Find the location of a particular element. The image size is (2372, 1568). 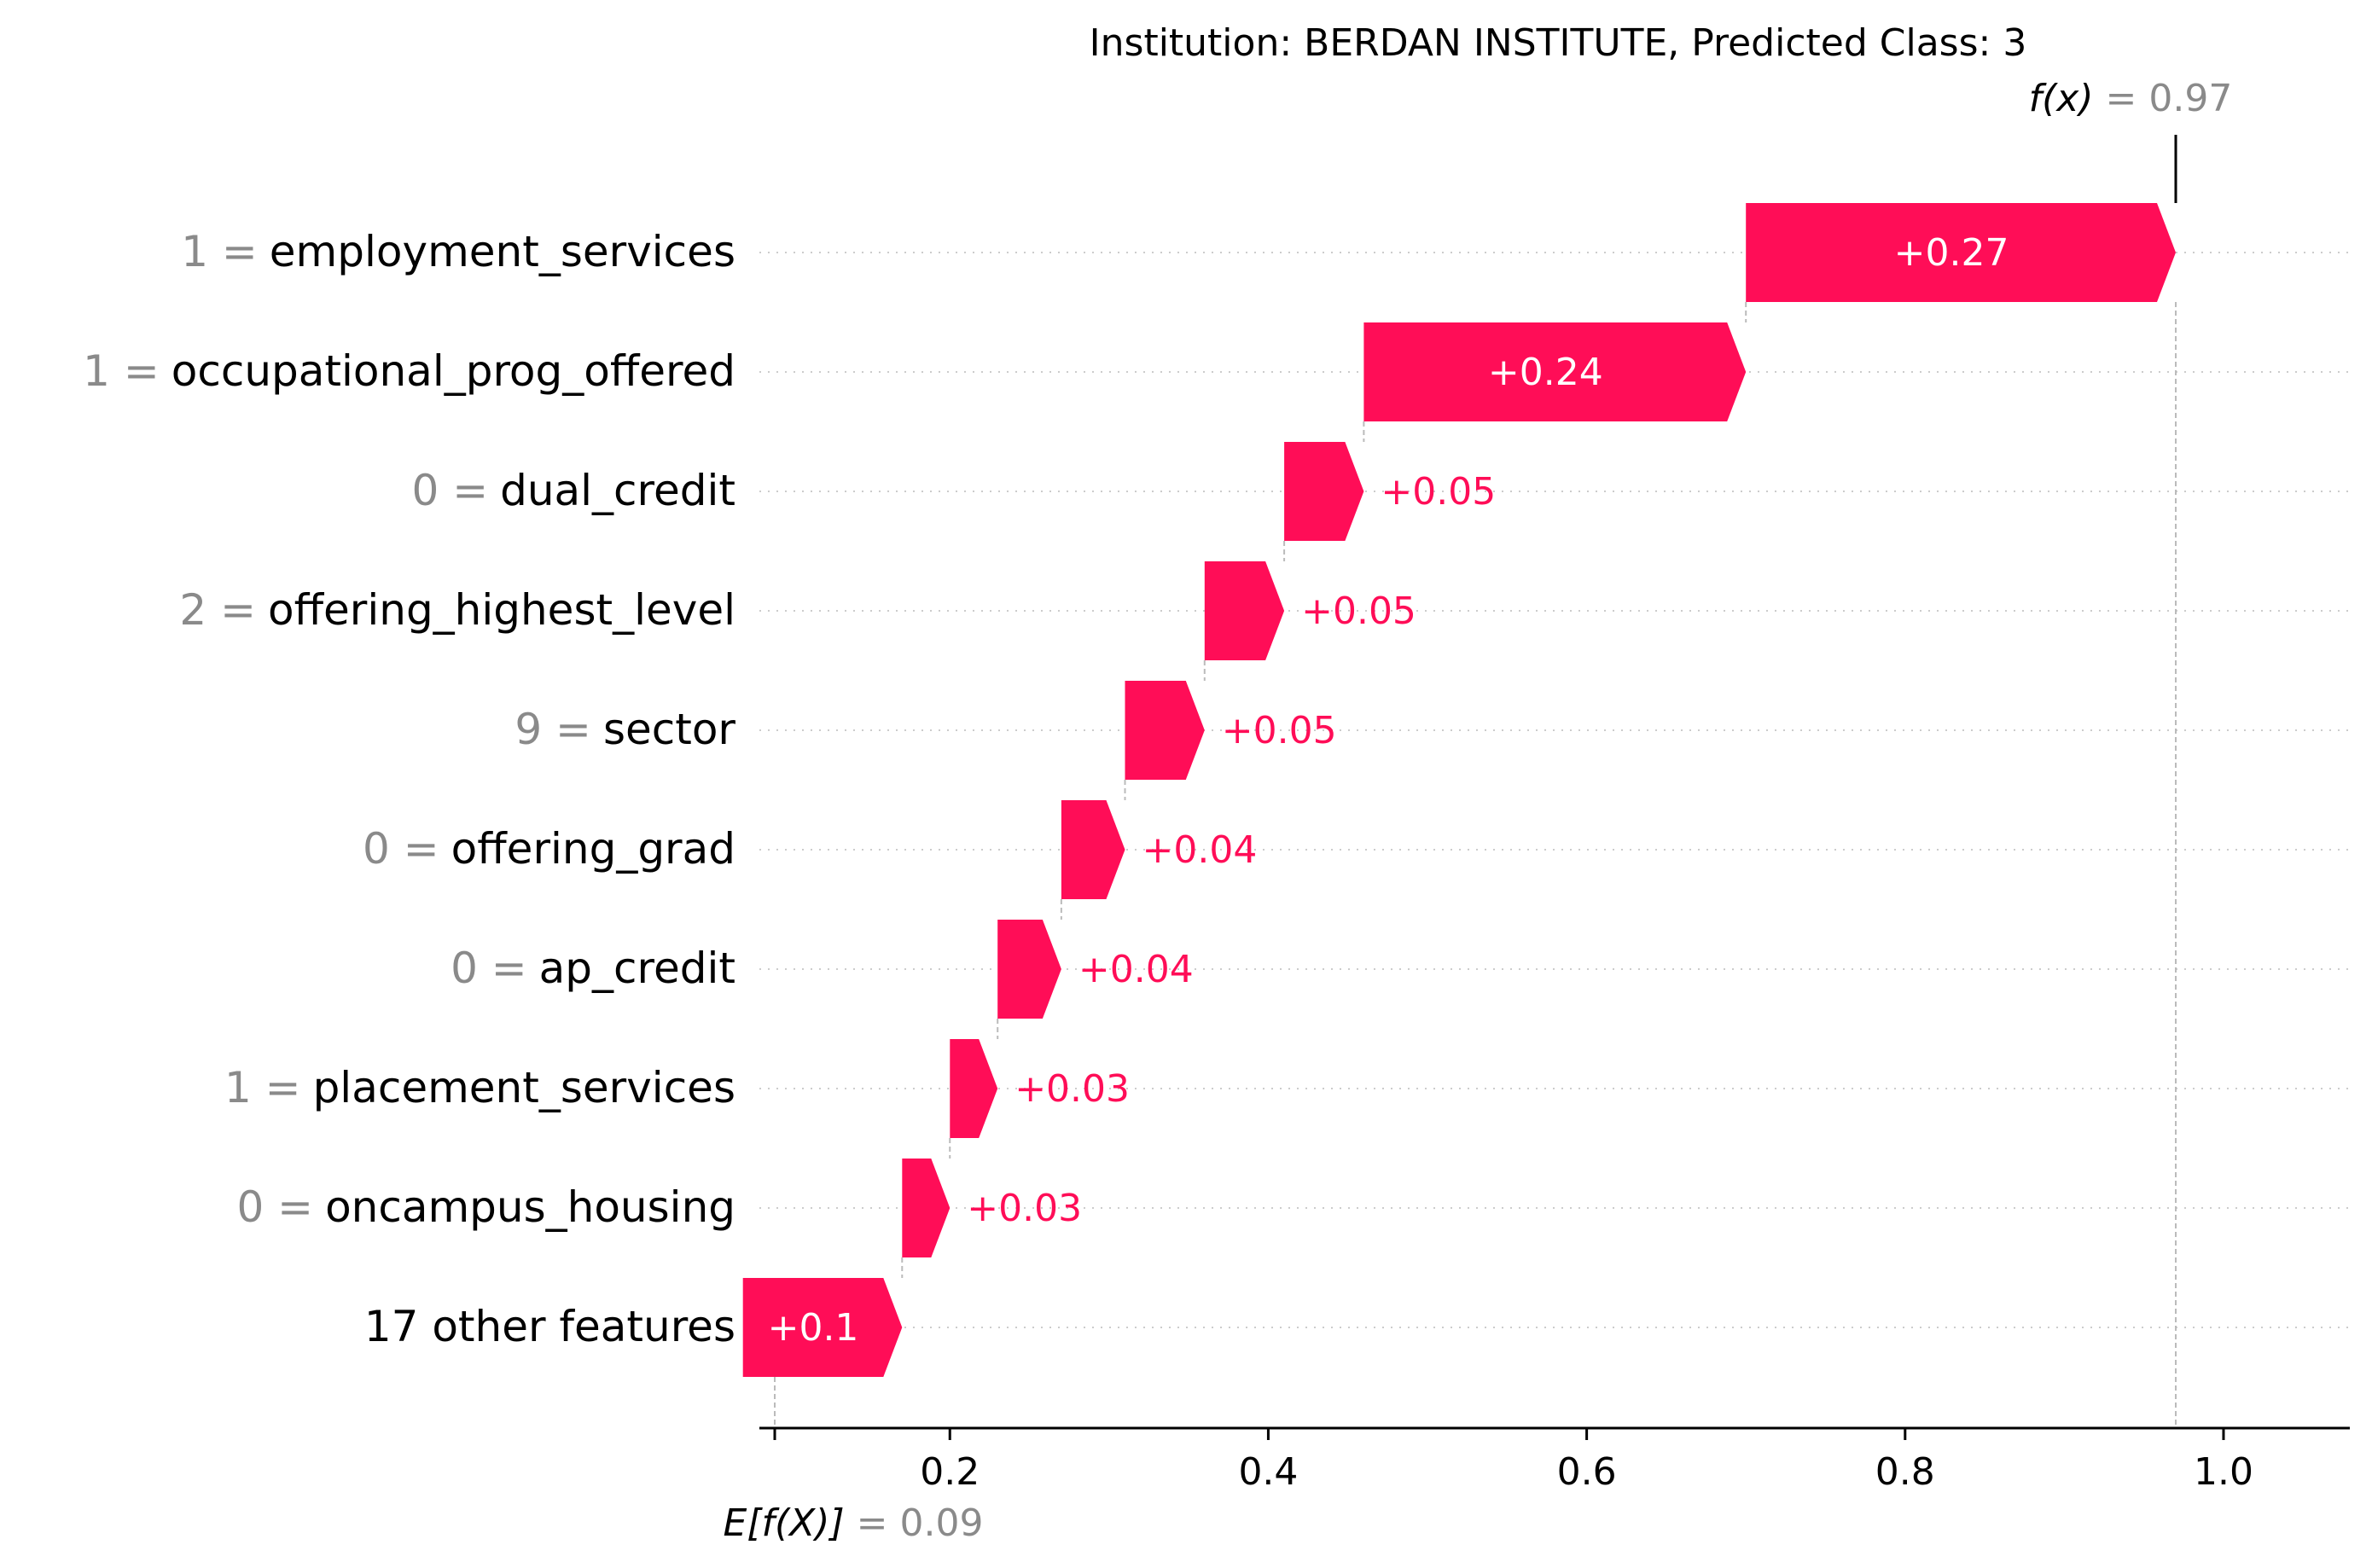

feature-name: oncampus_housing is located at coordinates (530, 1207).